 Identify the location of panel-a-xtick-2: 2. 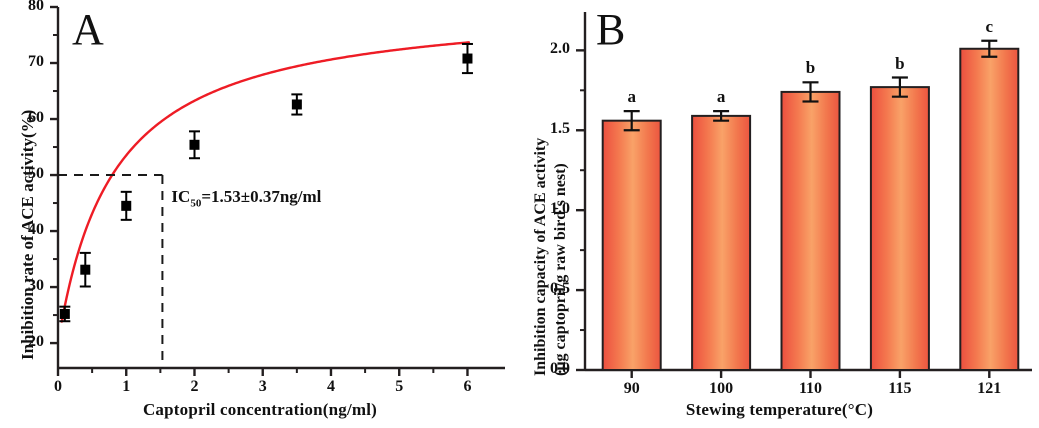
(194, 386).